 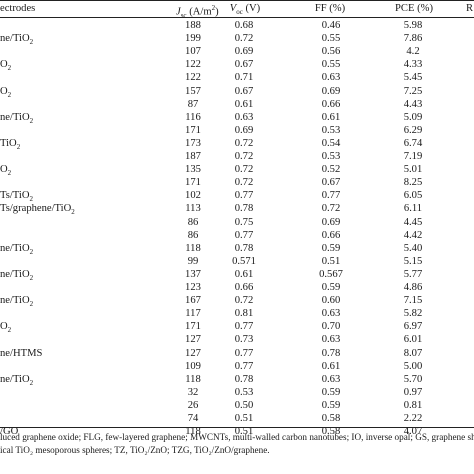 I want to click on cell-jsc: 87, so click(x=193, y=104).